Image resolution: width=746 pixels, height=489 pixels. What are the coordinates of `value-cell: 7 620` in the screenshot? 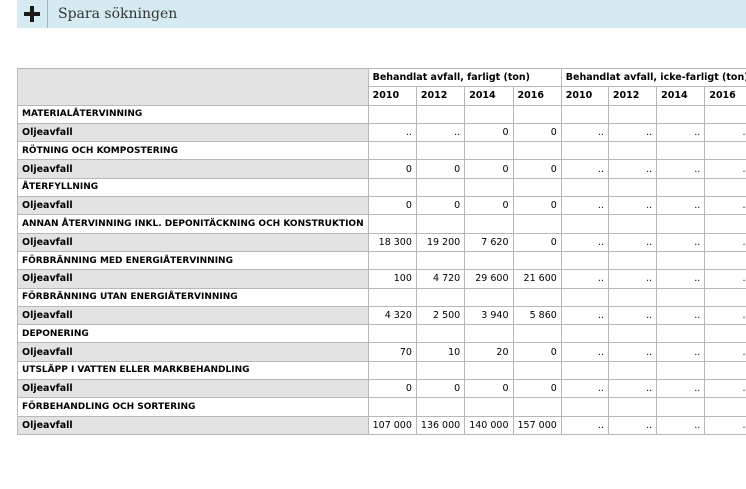 It's located at (489, 242).